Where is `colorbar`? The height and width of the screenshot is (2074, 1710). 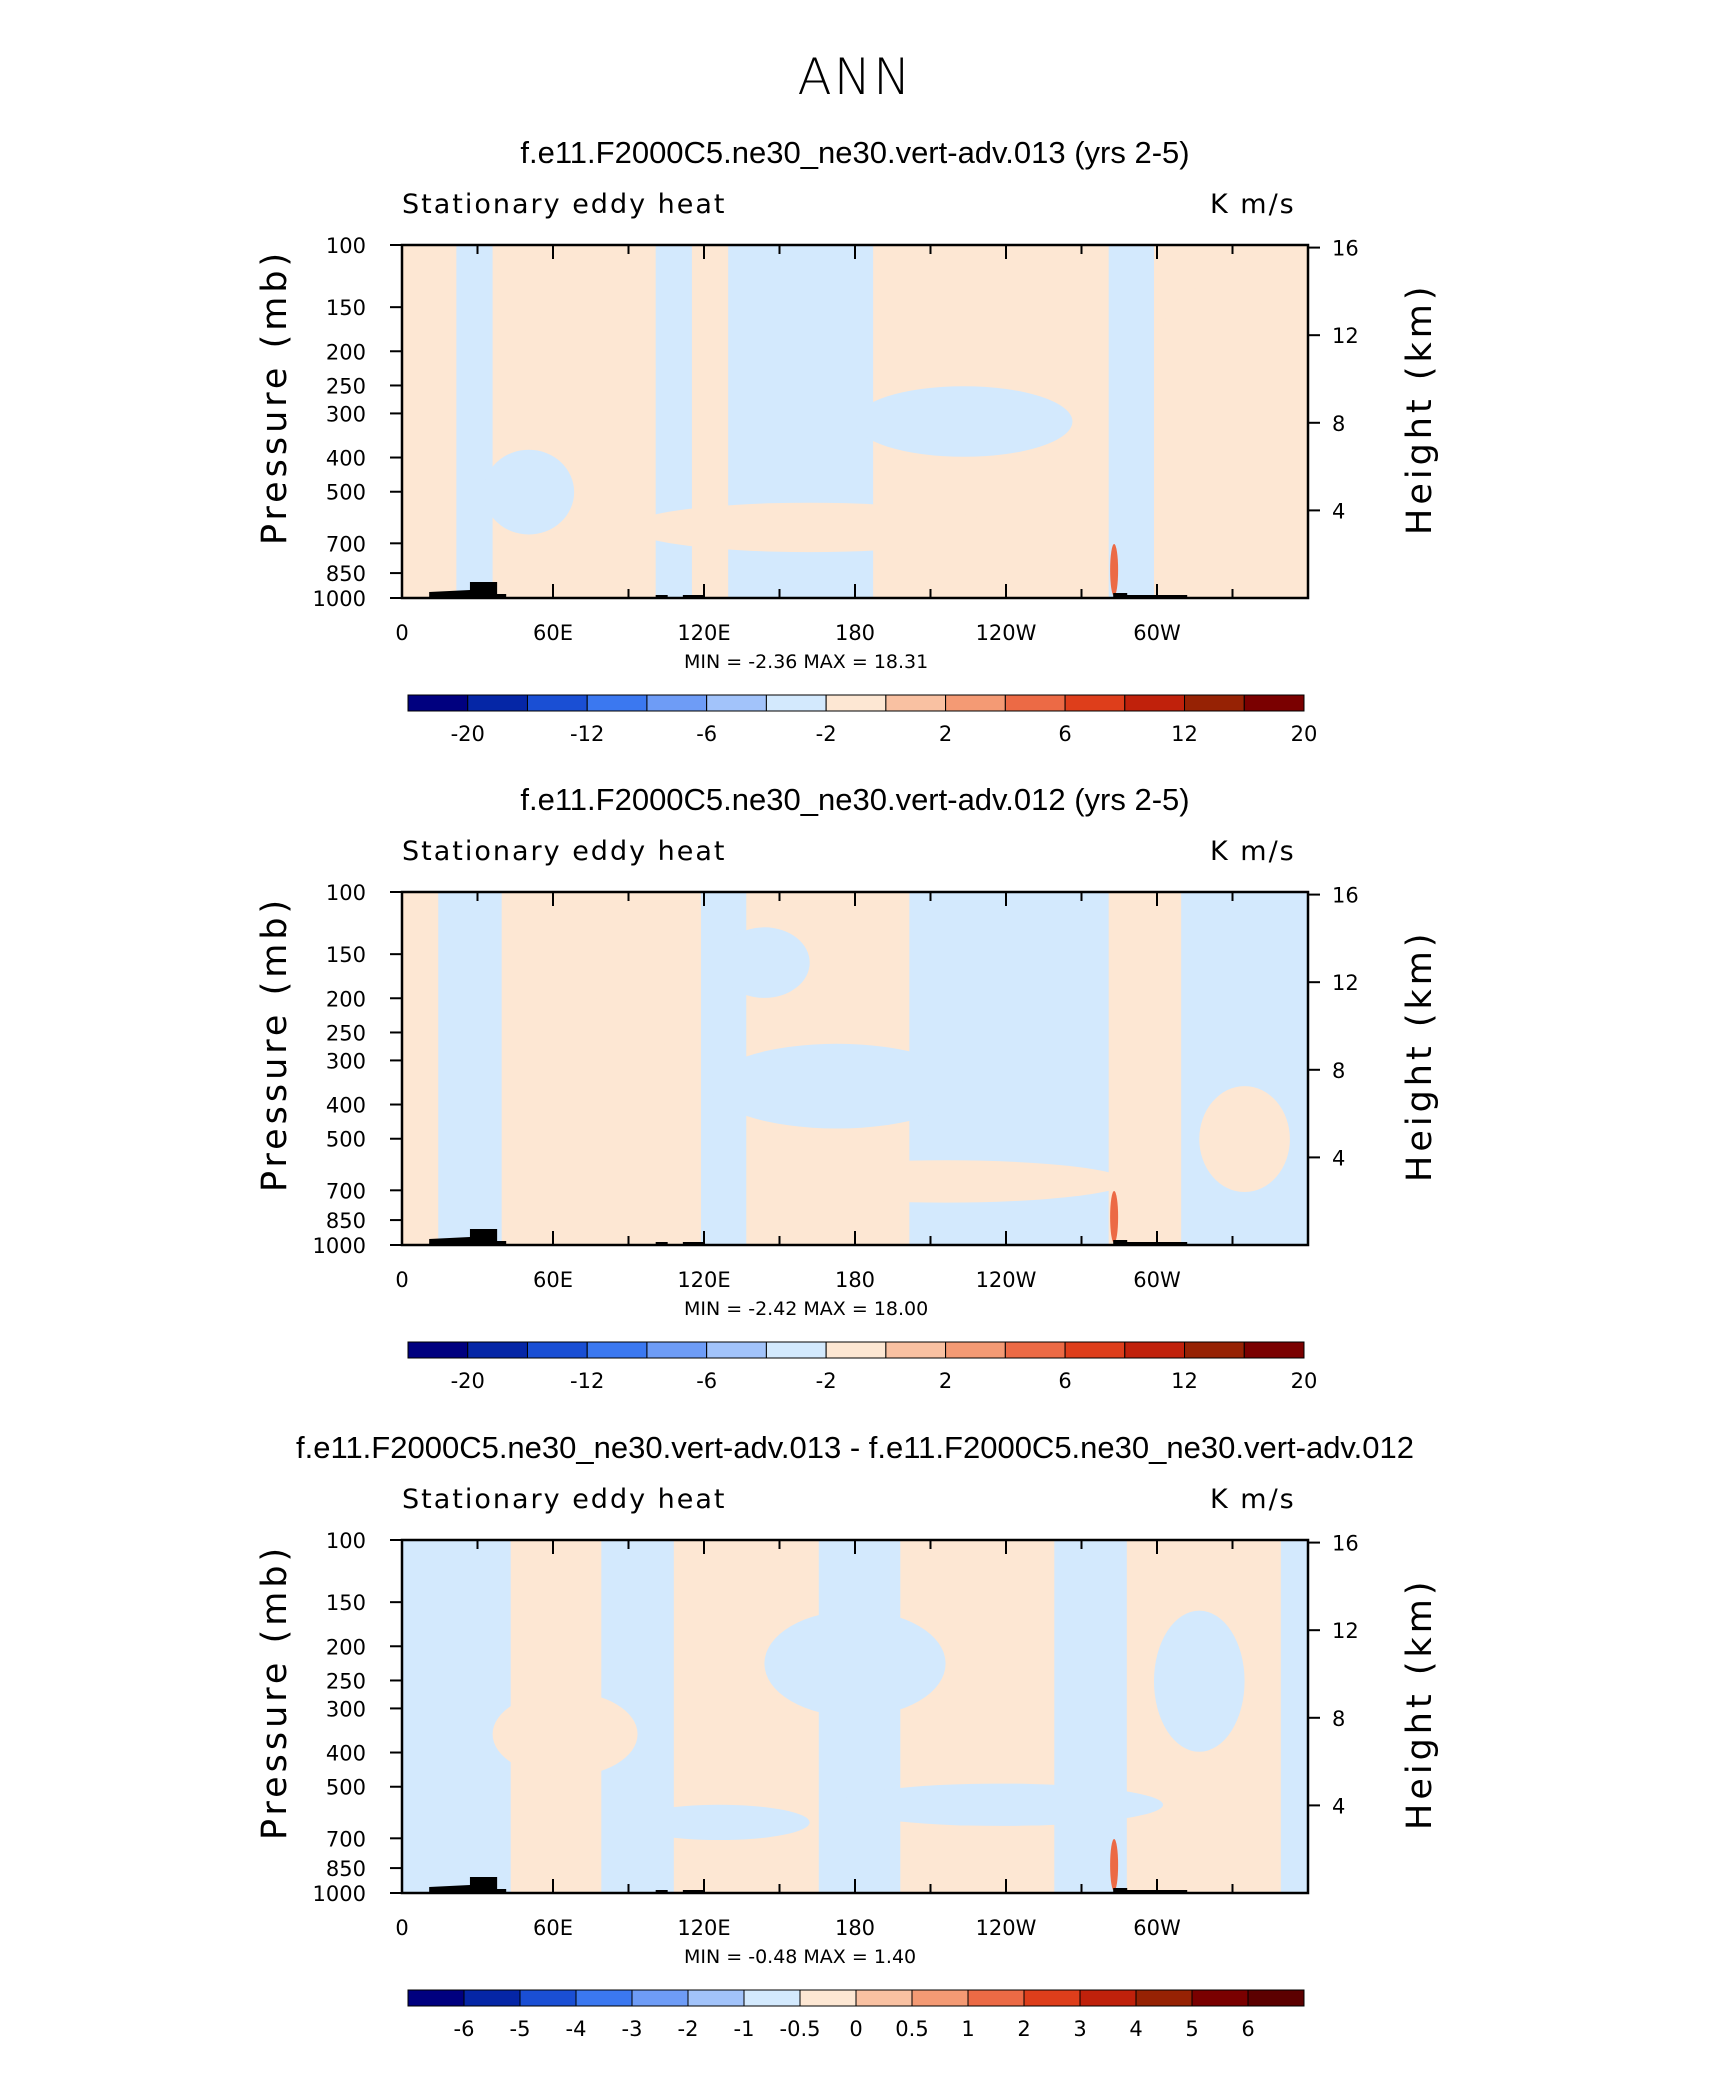
colorbar is located at coordinates (856, 1350).